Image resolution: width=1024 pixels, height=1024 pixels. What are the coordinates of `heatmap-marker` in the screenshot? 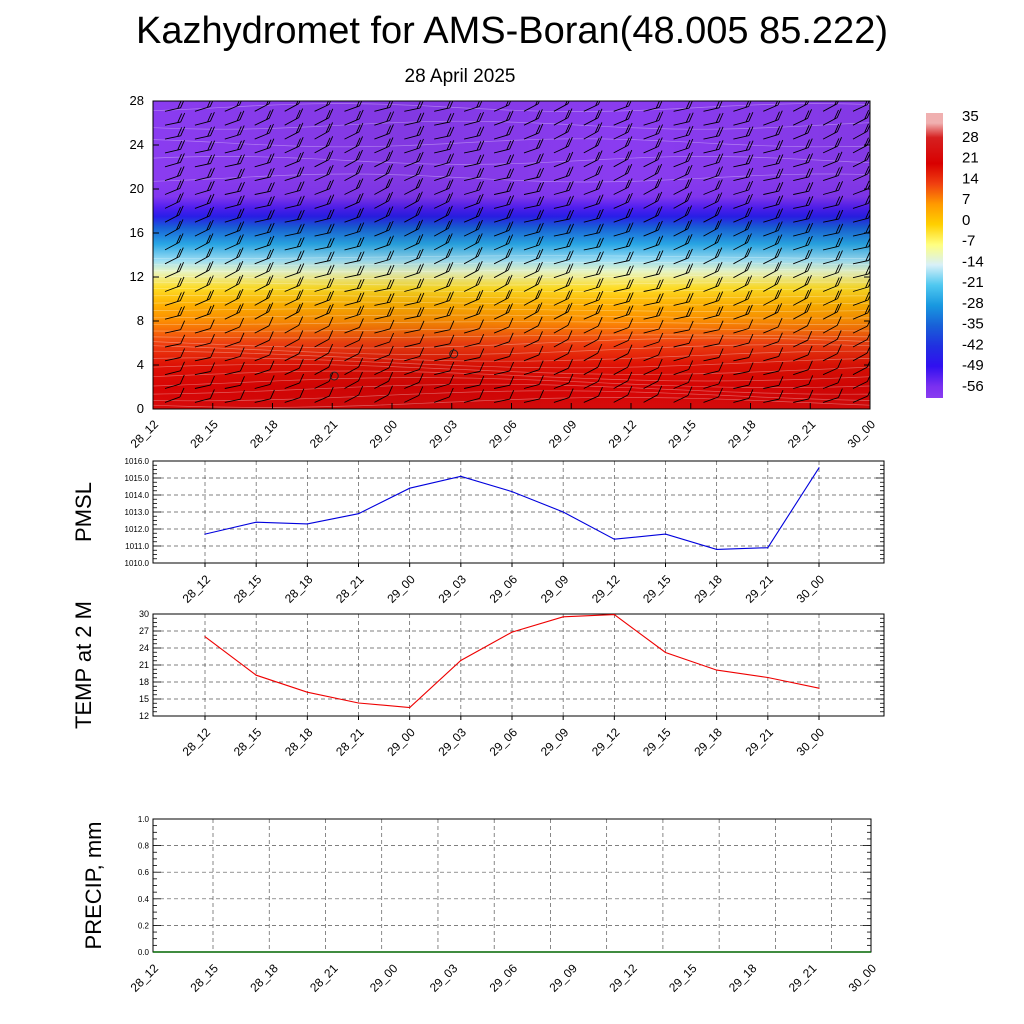 It's located at (334, 376).